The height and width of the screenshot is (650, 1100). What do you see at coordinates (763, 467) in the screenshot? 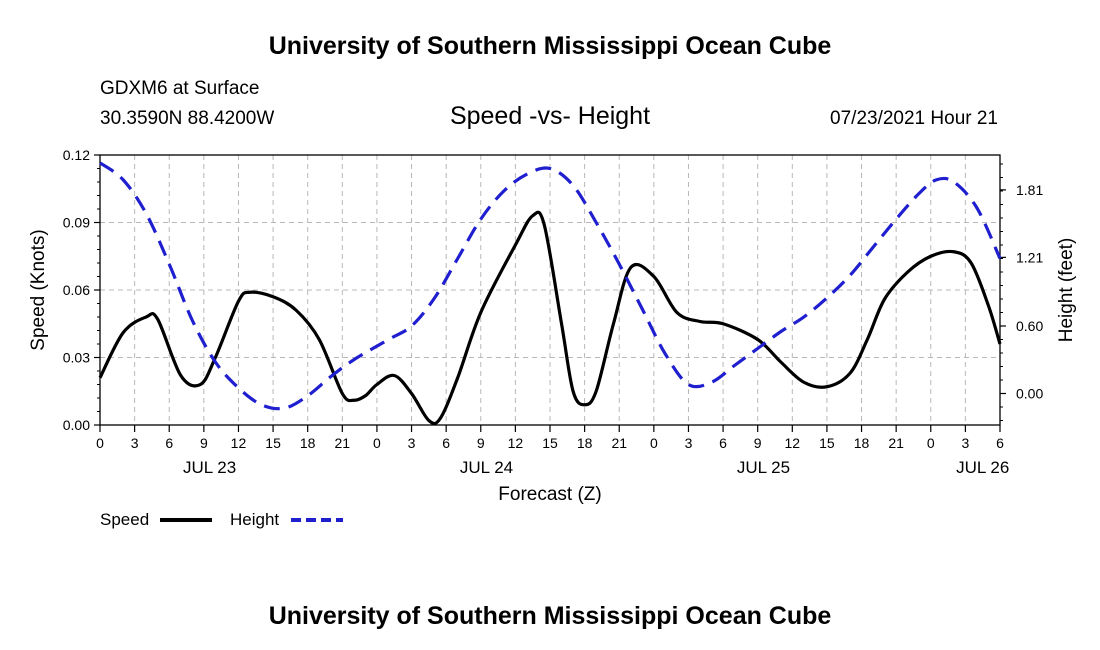
I see `x-day-label: JUL 25` at bounding box center [763, 467].